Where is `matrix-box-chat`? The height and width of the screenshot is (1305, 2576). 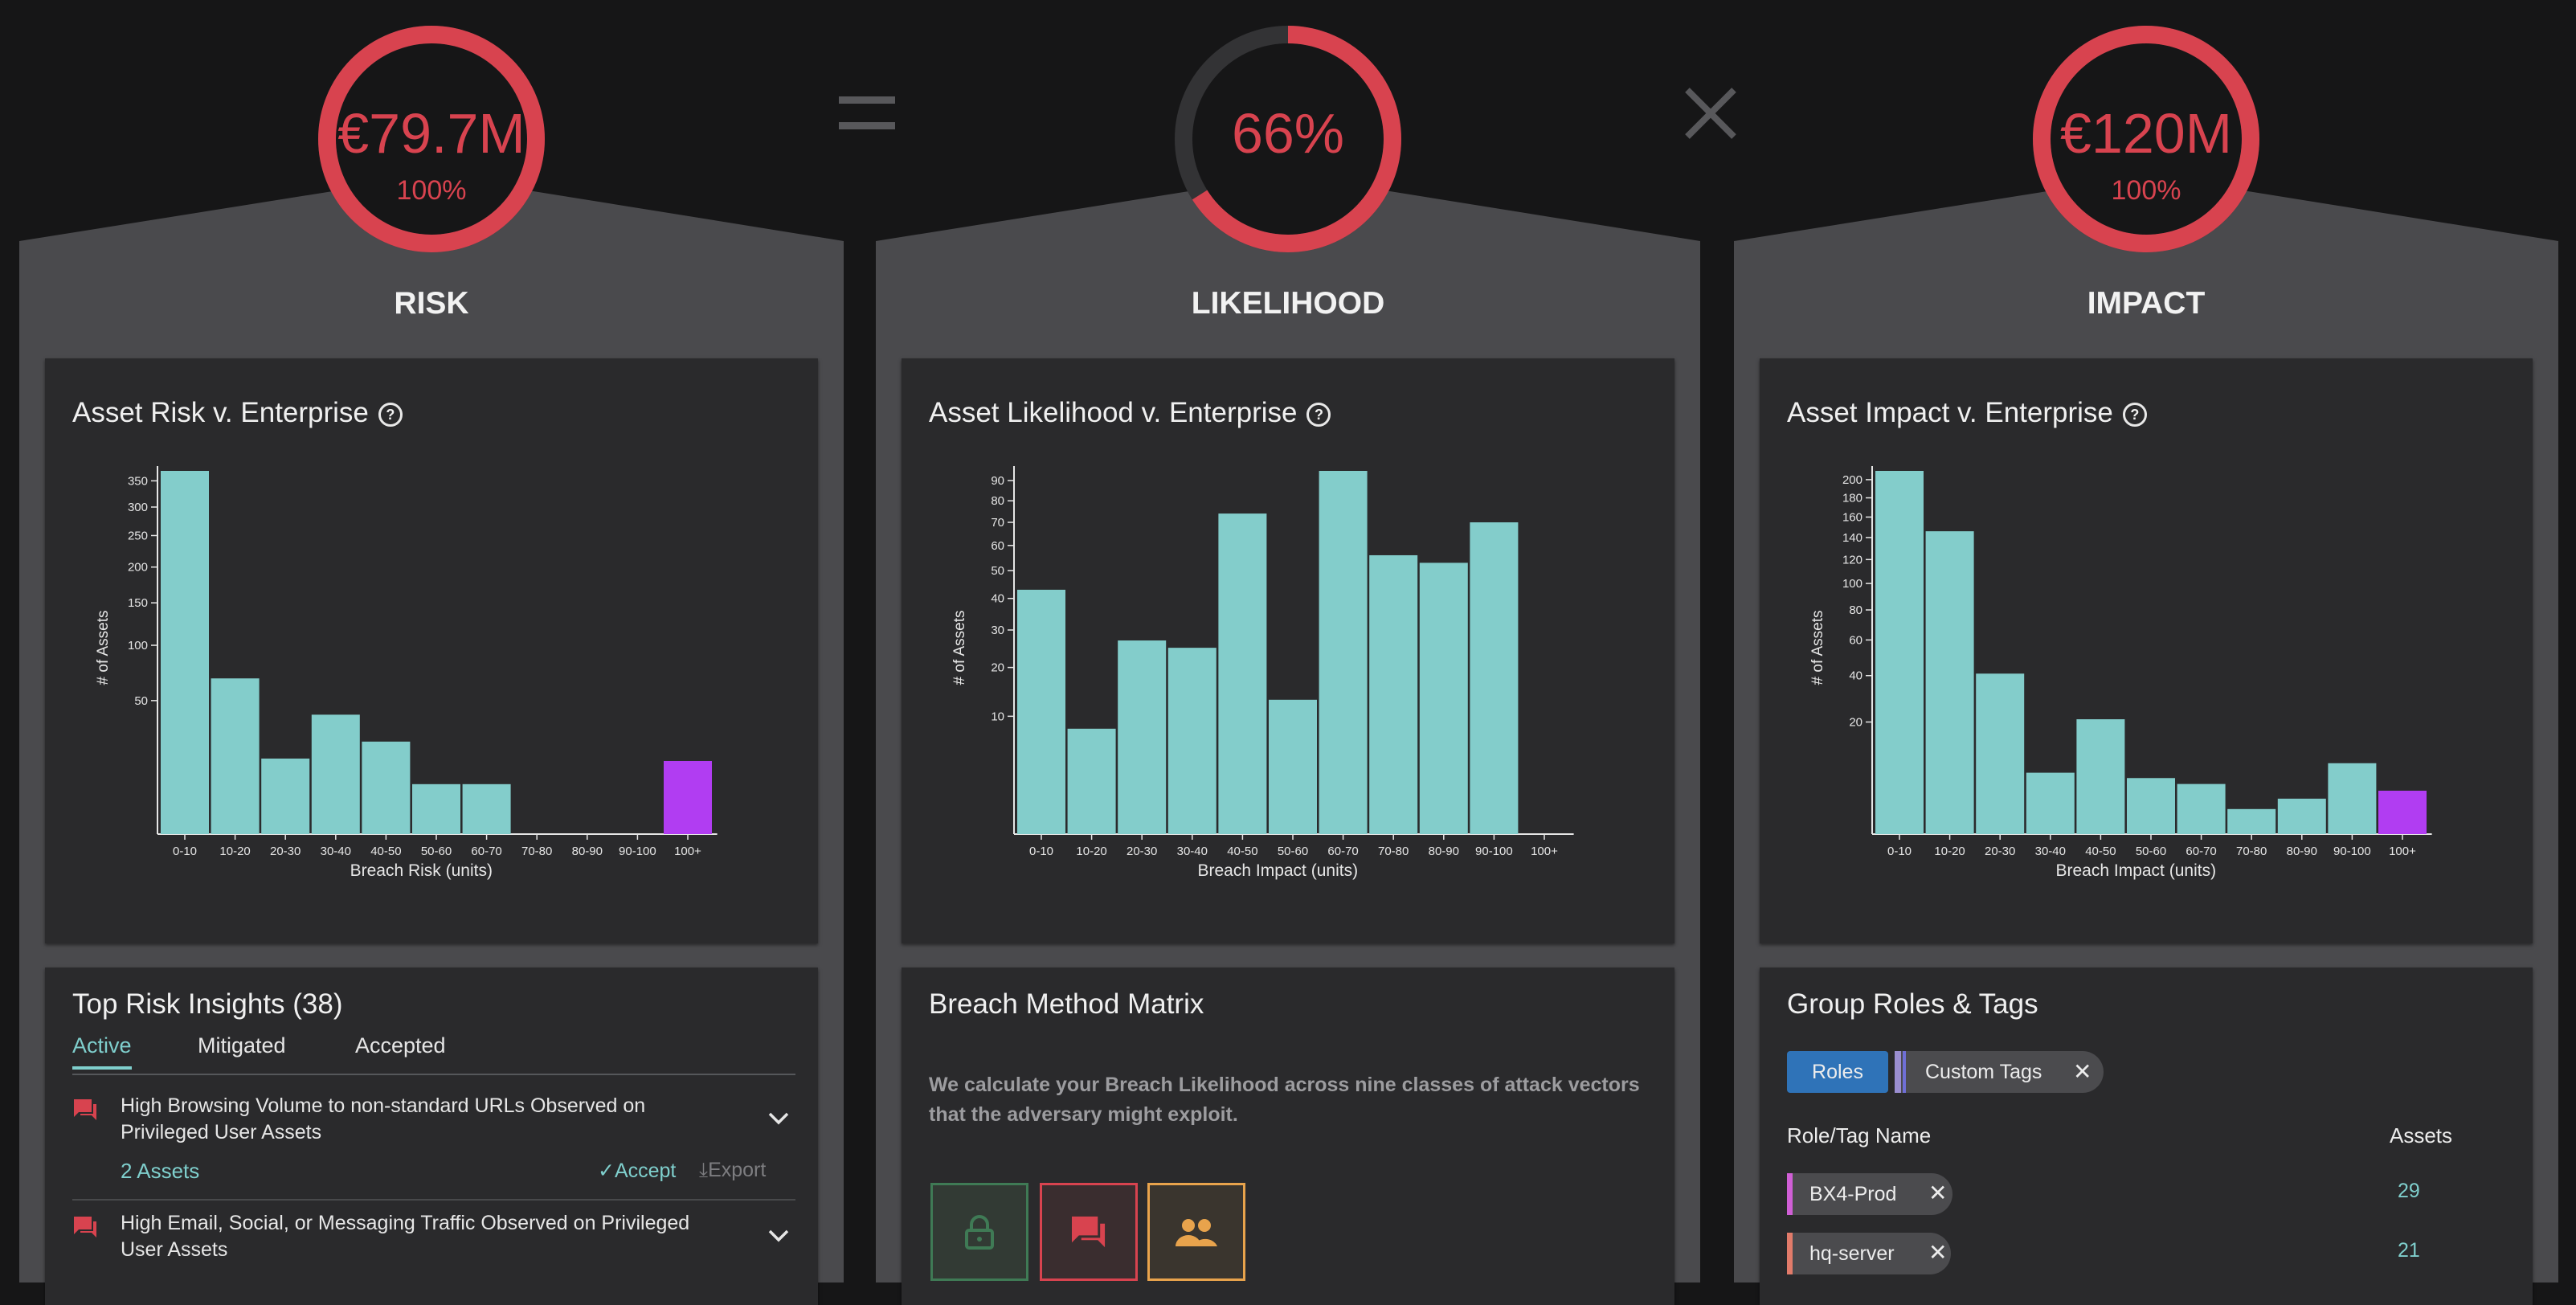
matrix-box-chat is located at coordinates (1089, 1232).